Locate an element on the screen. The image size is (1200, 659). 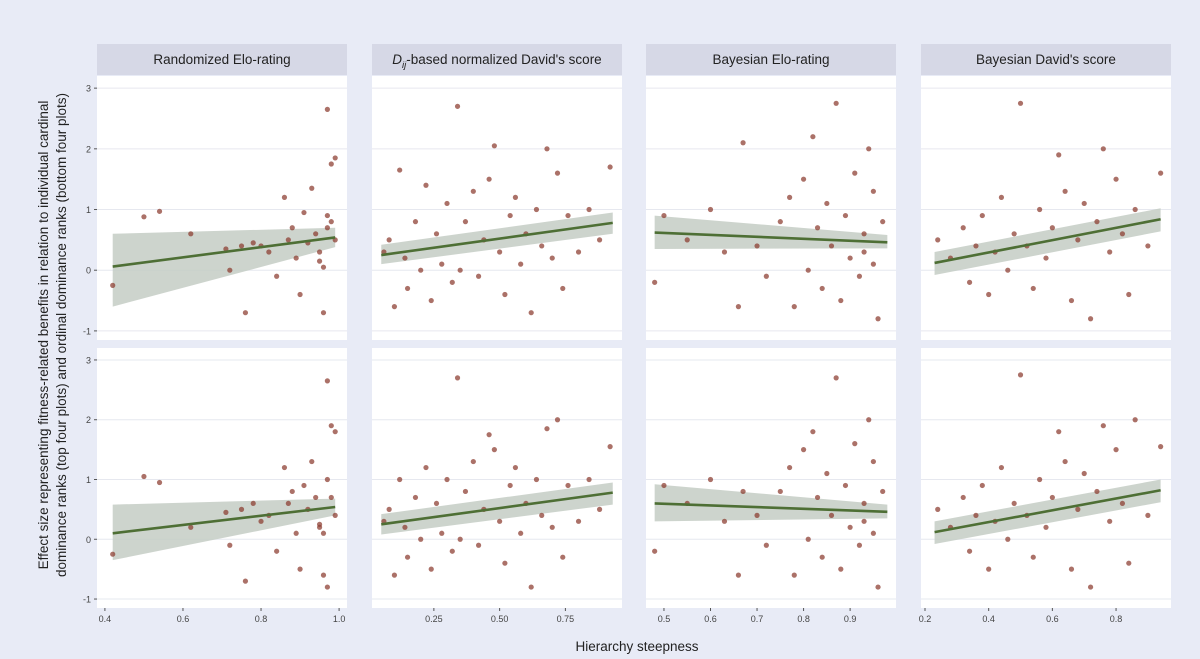
facet-panel-7: 0.5 0.6 0.7 0.8 0.9 is located at coordinates (771, 486).